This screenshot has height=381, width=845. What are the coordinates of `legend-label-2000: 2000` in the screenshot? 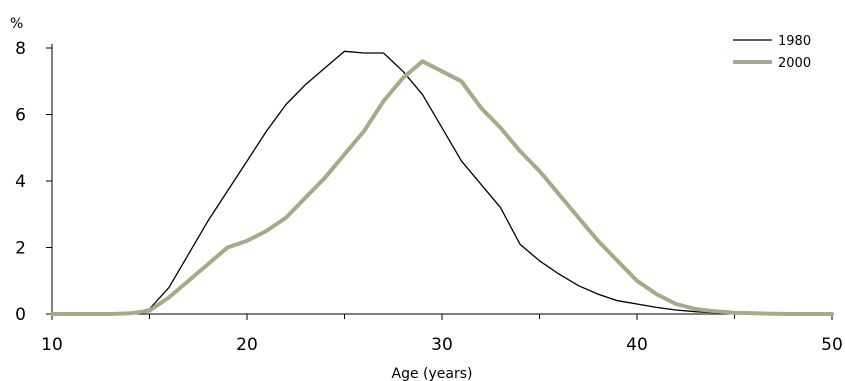 It's located at (794, 63).